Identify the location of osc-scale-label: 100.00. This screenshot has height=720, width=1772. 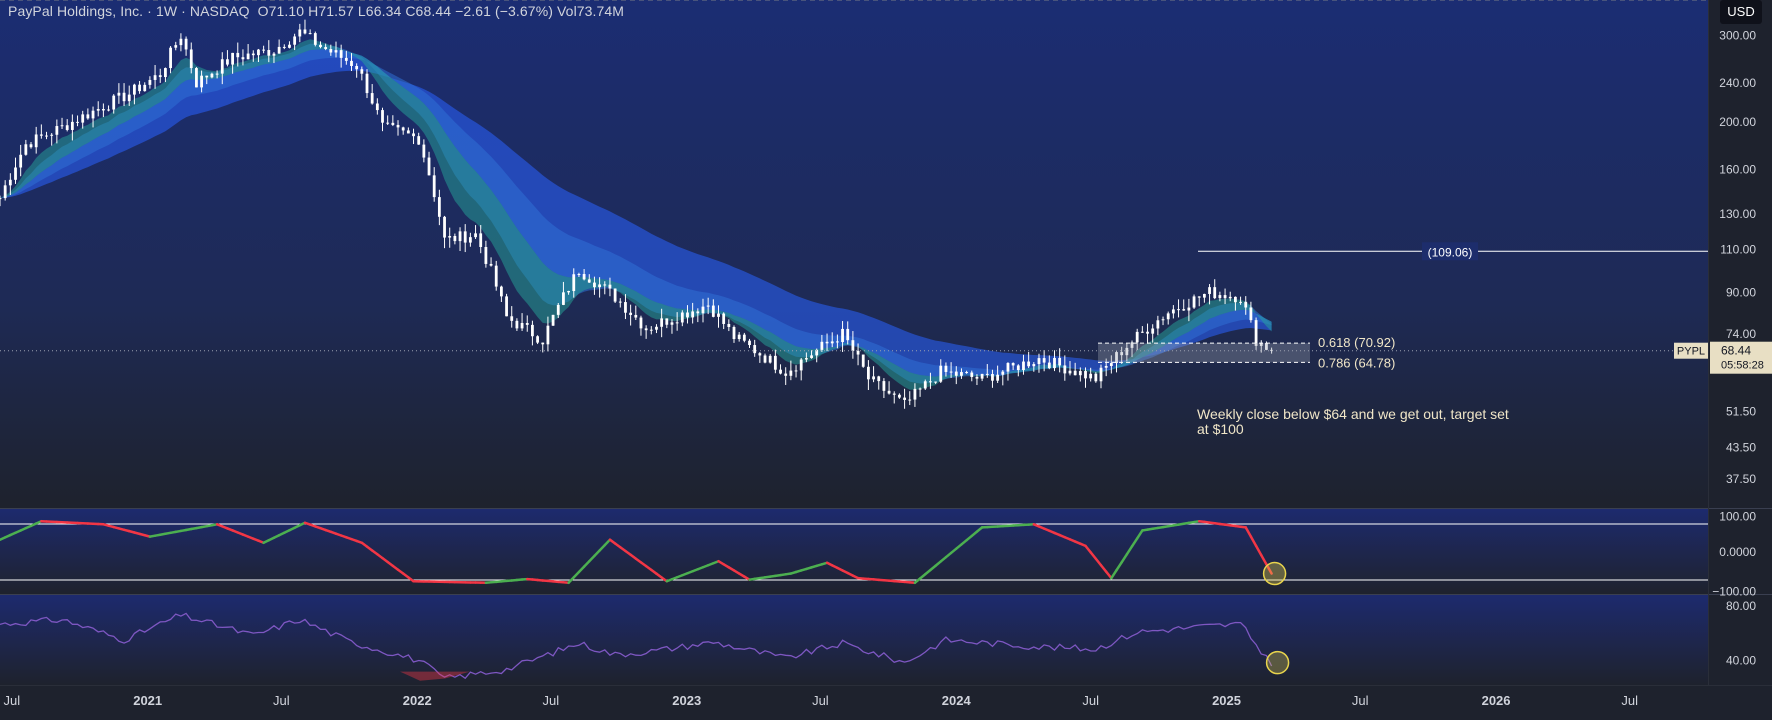
(1737, 517).